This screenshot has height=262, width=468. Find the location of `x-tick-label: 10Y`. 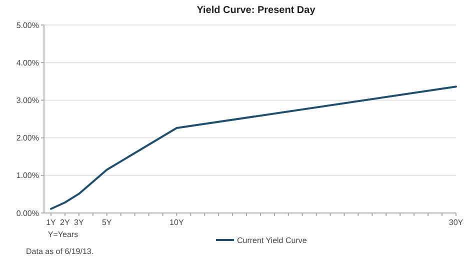

x-tick-label: 10Y is located at coordinates (177, 222).